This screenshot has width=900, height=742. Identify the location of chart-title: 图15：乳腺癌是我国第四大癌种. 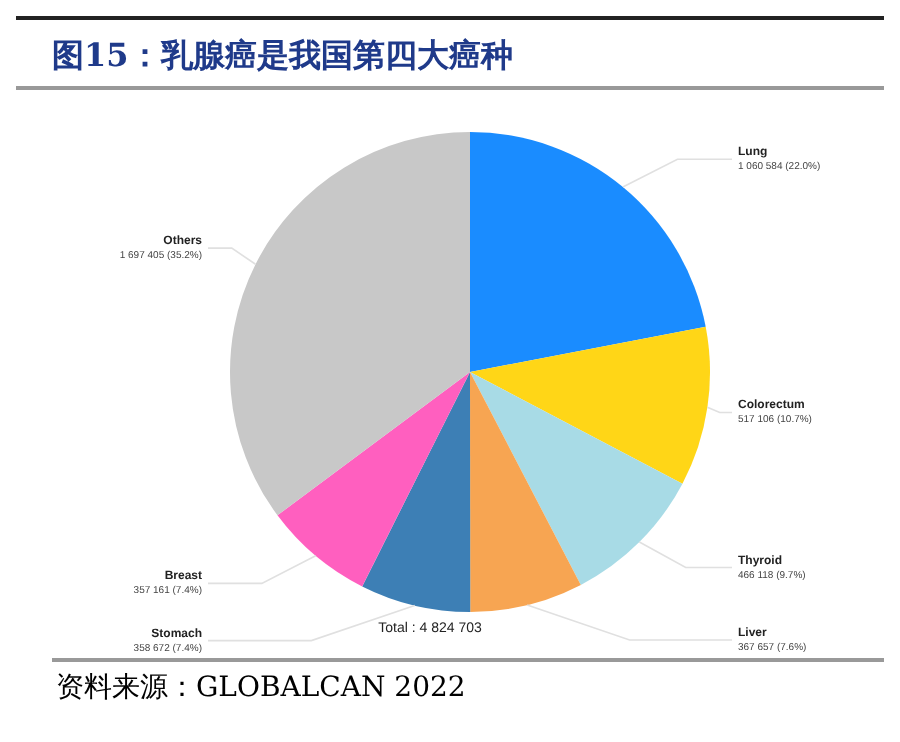
(450, 55).